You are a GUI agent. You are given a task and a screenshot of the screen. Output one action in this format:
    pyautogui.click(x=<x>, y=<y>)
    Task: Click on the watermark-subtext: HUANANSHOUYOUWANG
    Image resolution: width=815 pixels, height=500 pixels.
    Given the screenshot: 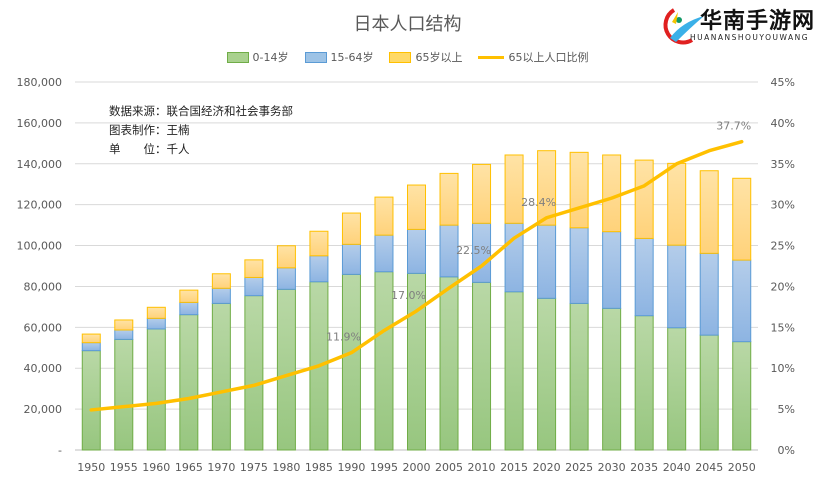 What is the action you would take?
    pyautogui.click(x=750, y=37)
    